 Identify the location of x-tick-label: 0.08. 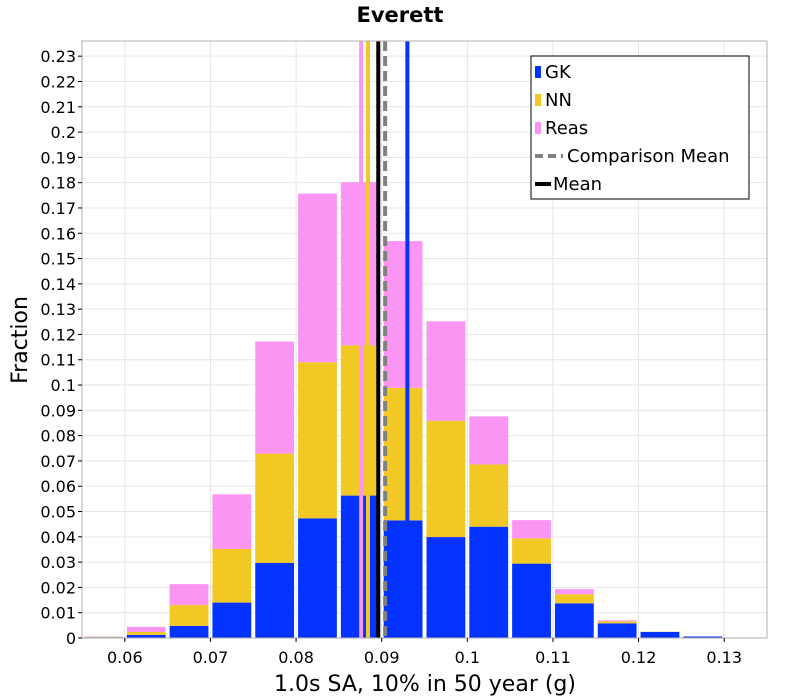
(296, 657).